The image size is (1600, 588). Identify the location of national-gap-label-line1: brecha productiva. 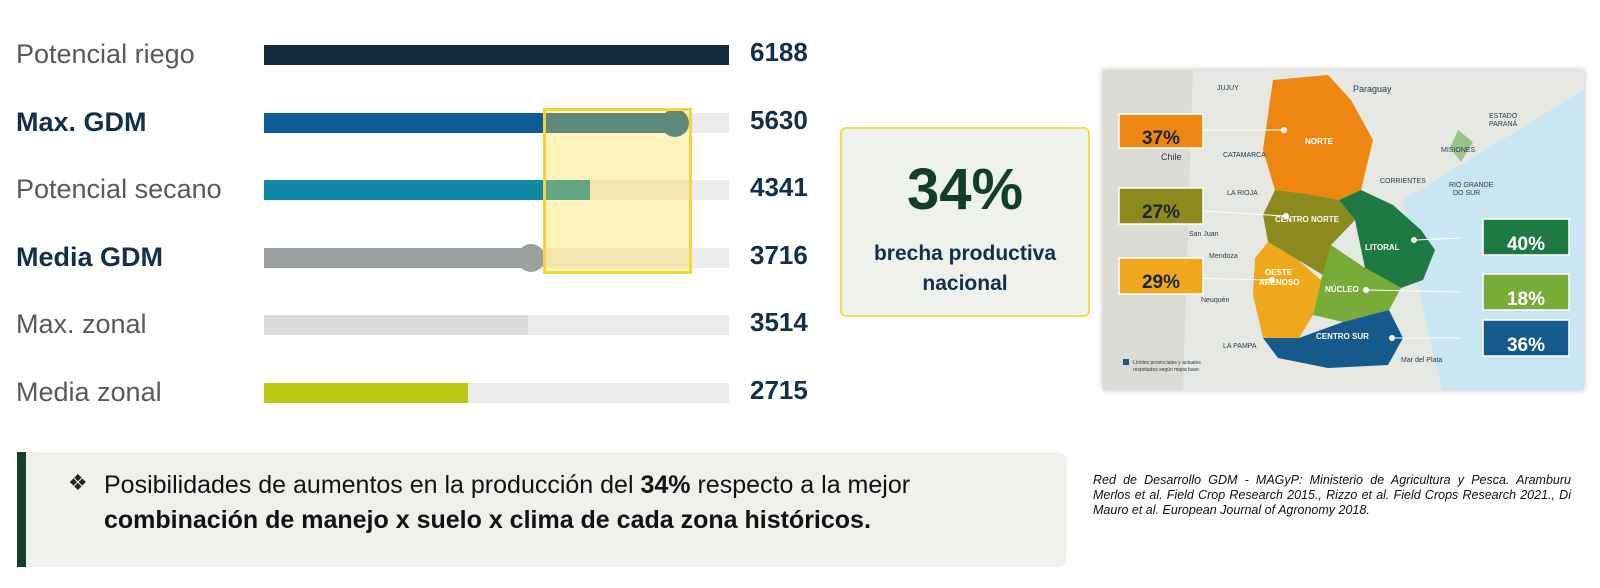
(965, 253).